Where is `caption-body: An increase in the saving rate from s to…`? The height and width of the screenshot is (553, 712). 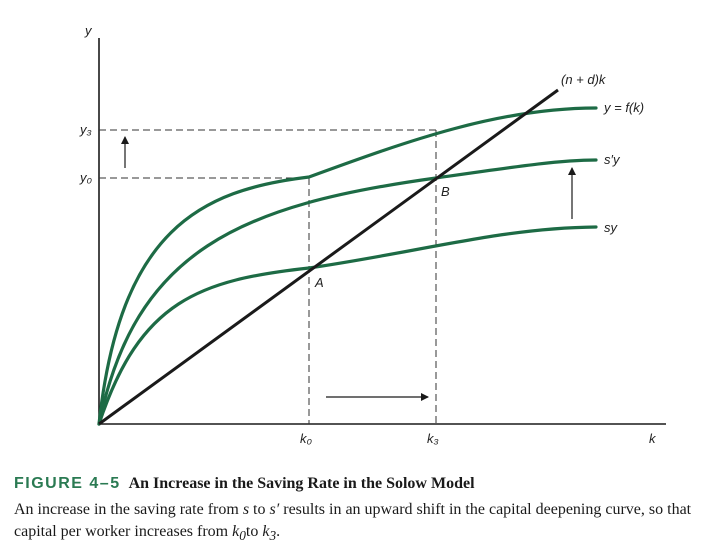 caption-body: An increase in the saving rate from s to… is located at coordinates (353, 522).